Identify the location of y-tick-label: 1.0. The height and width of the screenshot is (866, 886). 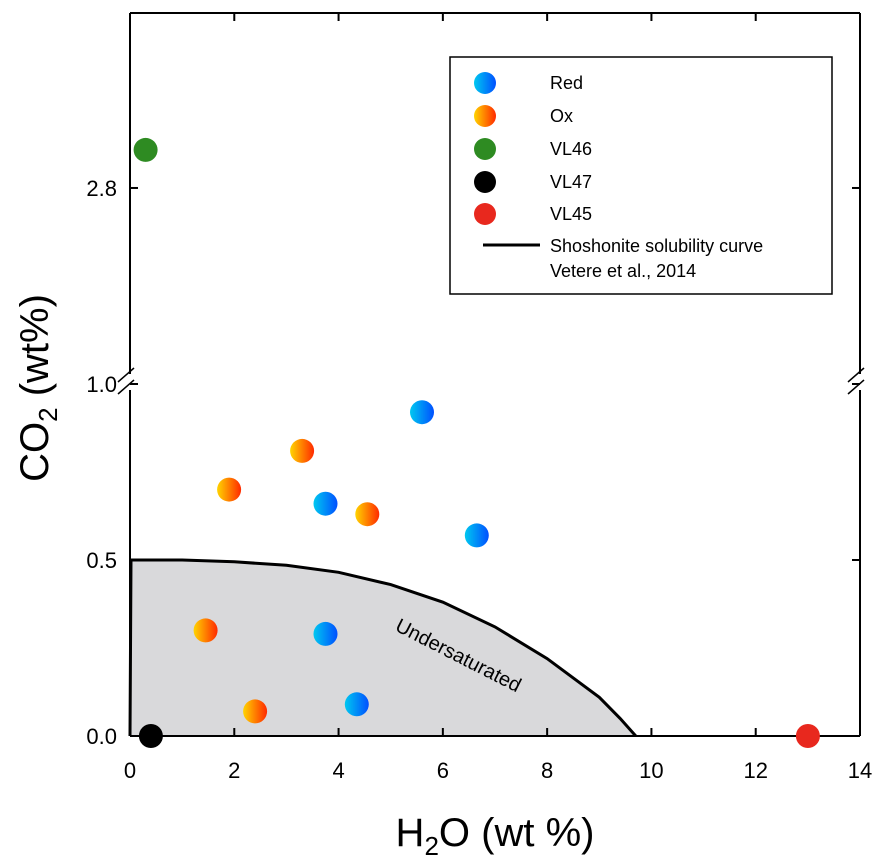
(101, 384).